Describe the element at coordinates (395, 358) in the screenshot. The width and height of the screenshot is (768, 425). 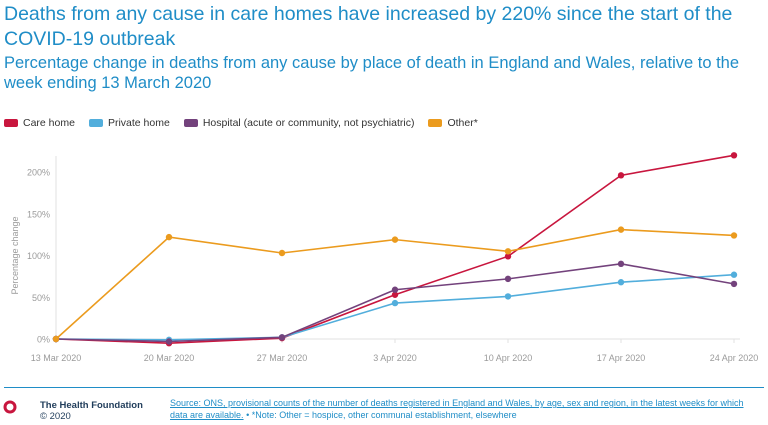
I see `x-tick-label: 3 Apr 2020` at that location.